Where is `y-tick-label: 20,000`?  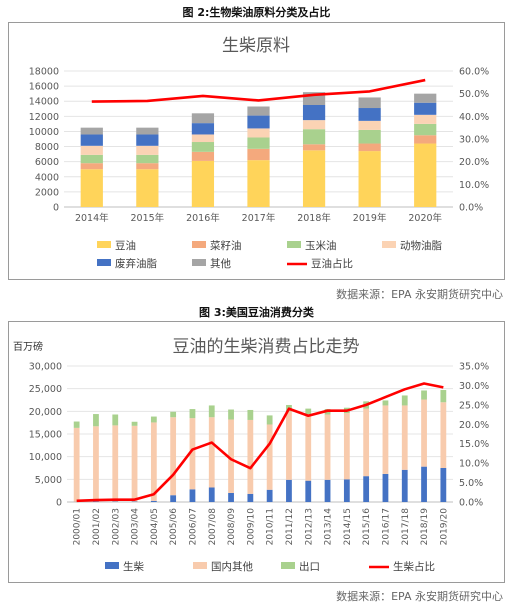
y-tick-label: 20,000 is located at coordinates (45, 412).